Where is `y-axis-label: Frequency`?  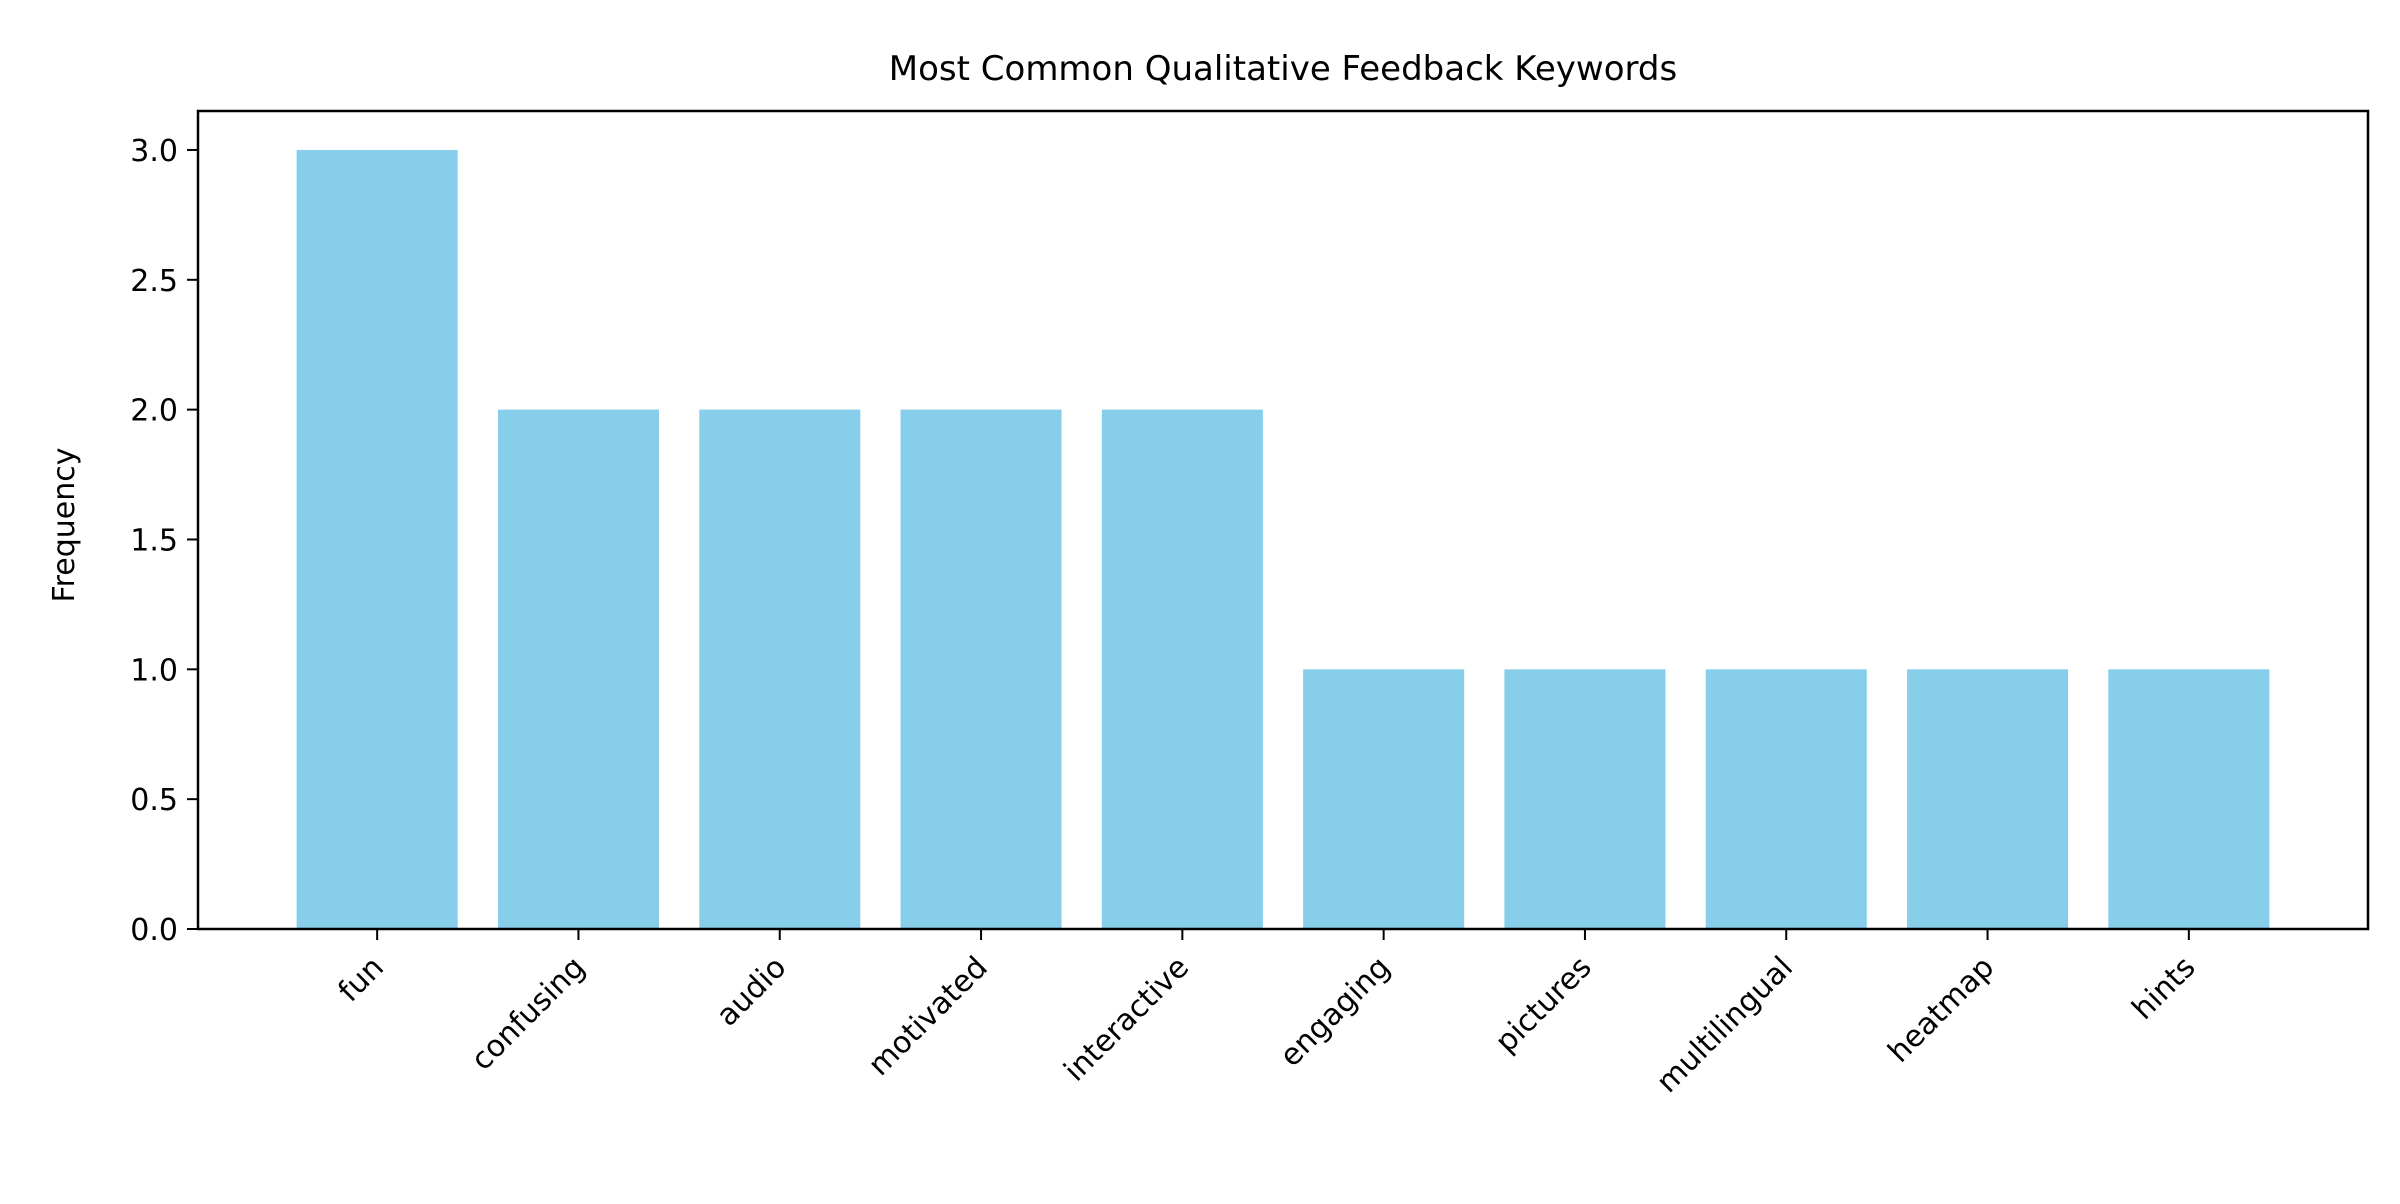
y-axis-label: Frequency is located at coordinates (64, 525).